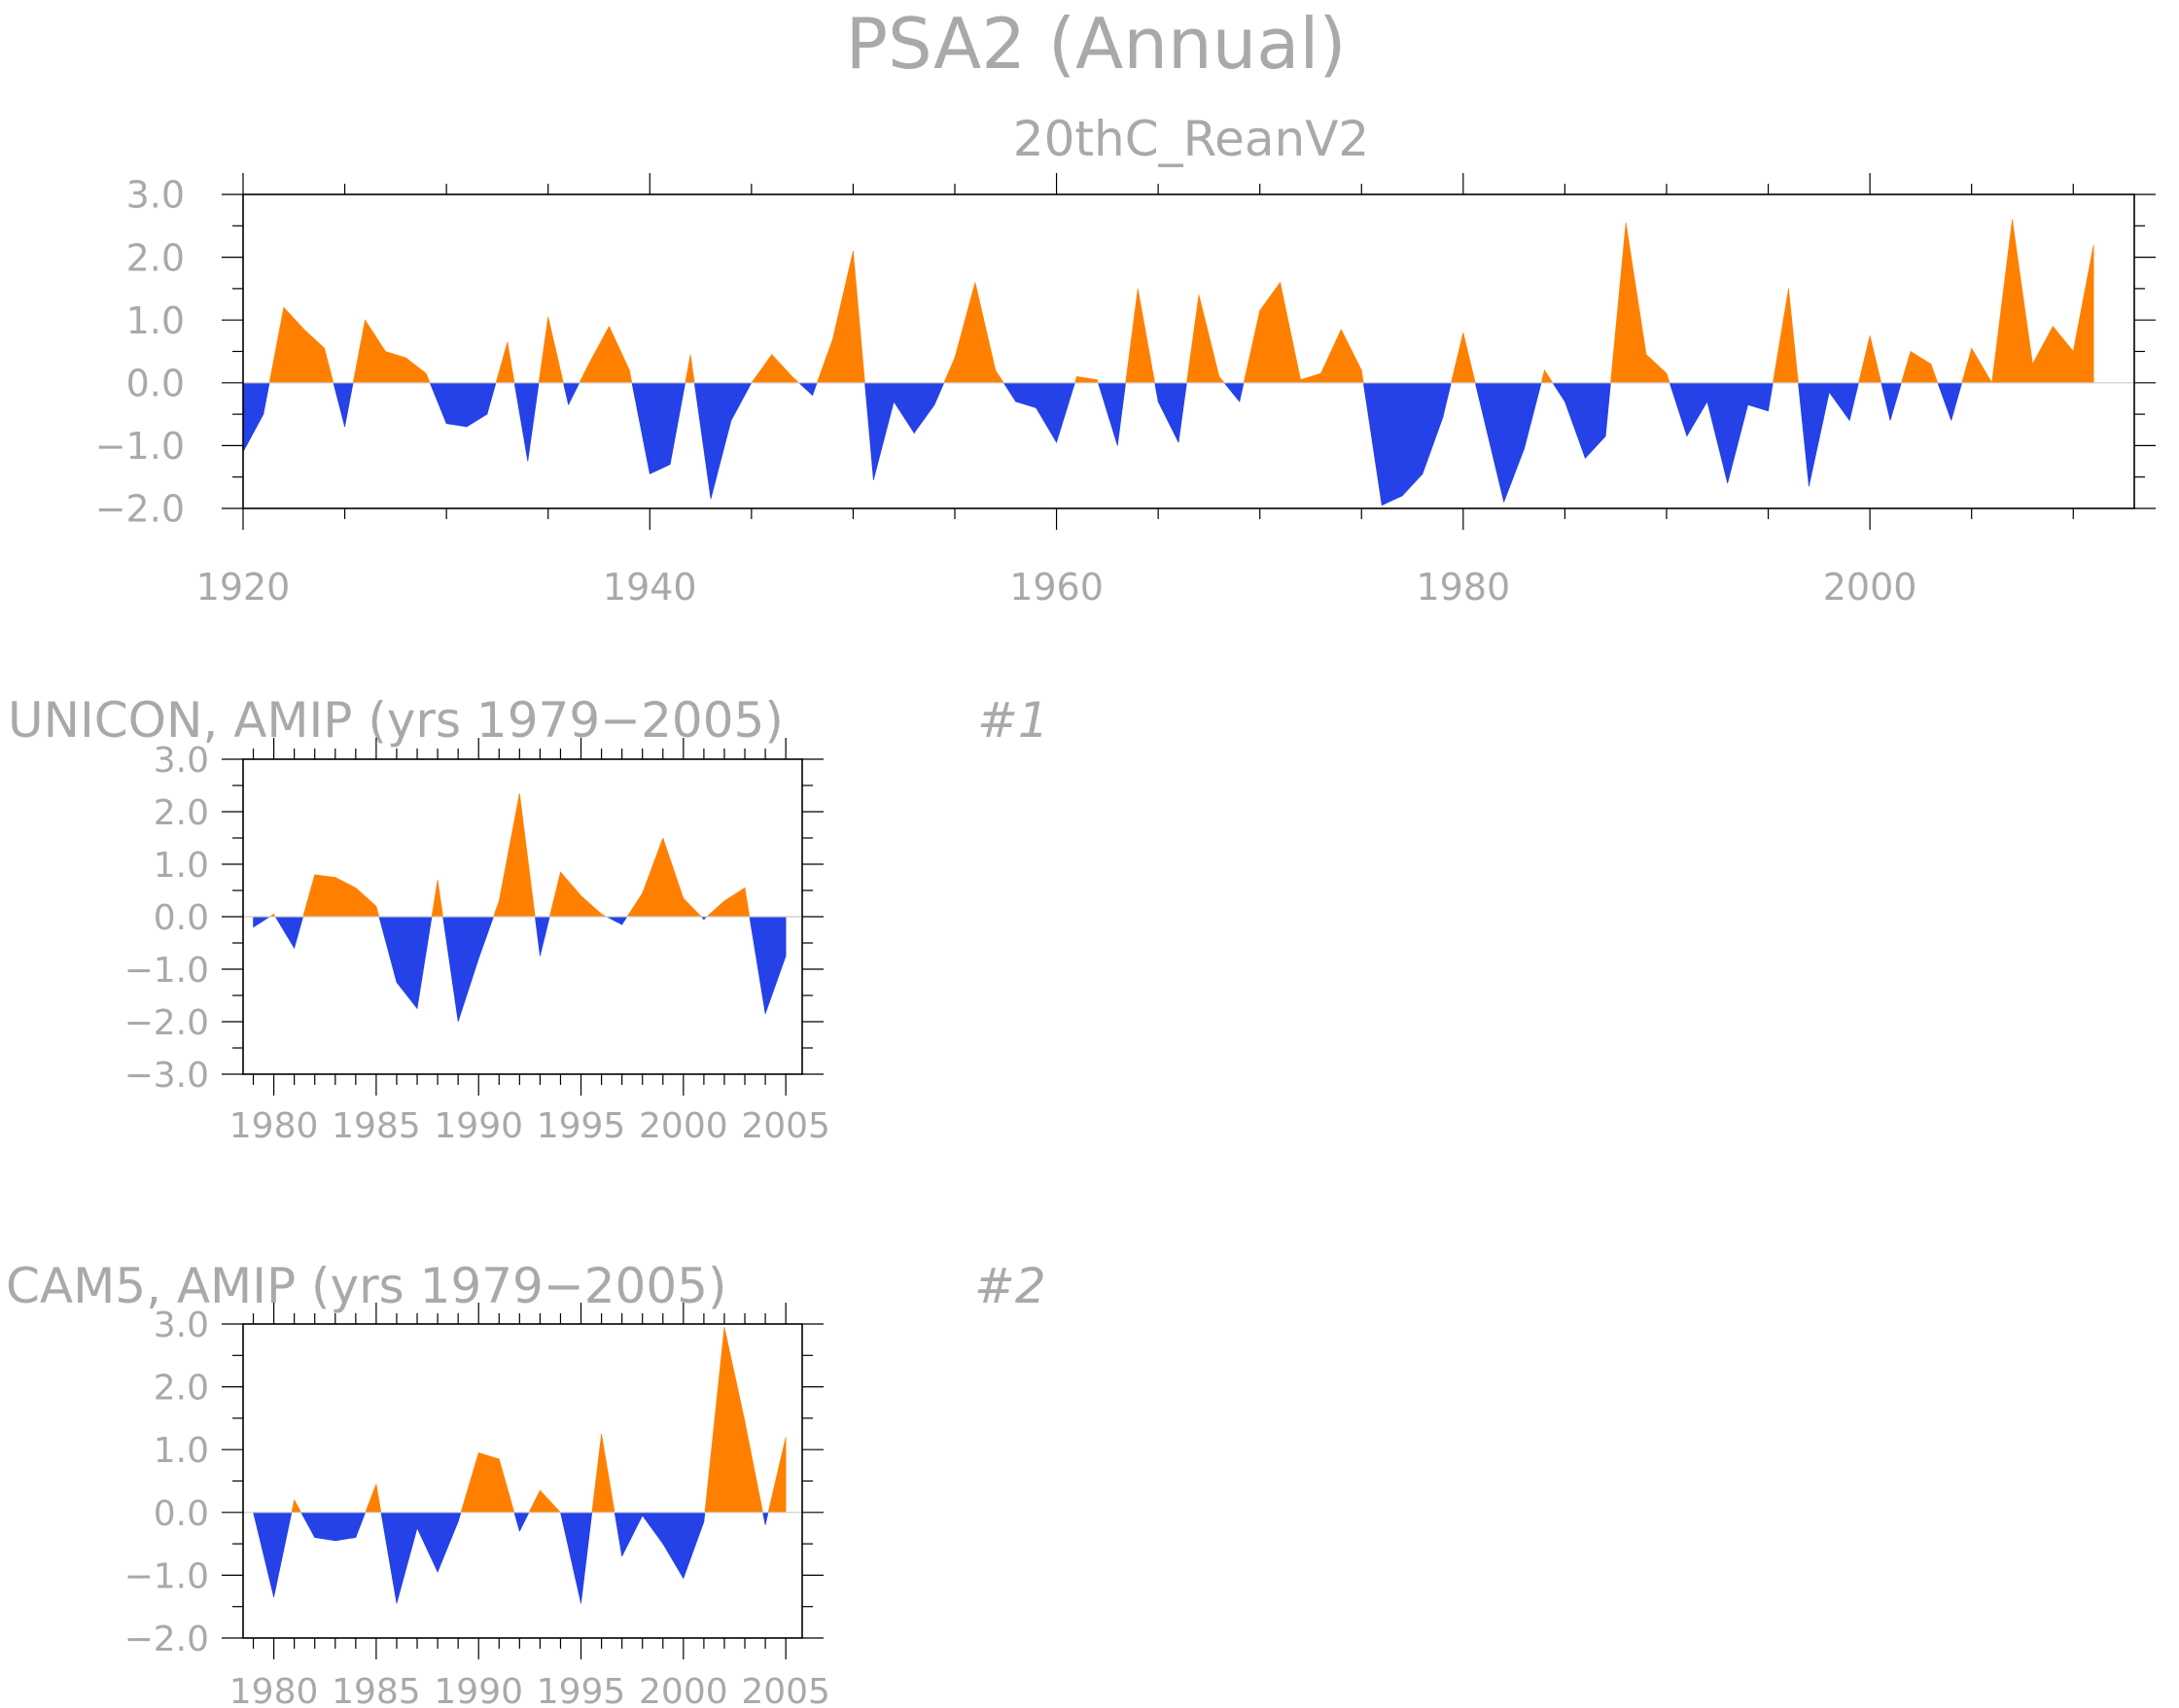  What do you see at coordinates (581, 1126) in the screenshot?
I see `x-tick-label-unicon: 1995` at bounding box center [581, 1126].